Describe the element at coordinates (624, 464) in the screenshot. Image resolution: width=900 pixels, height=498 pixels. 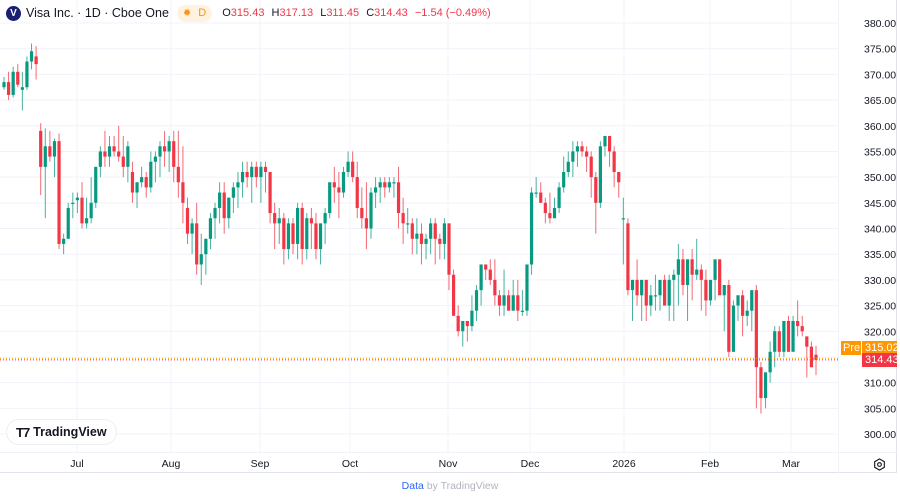
I see `time-axis-label: 2026` at that location.